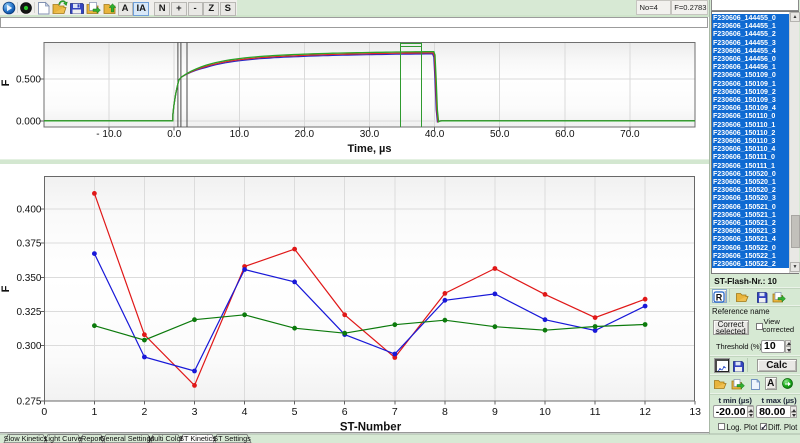 The height and width of the screenshot is (443, 800). I want to click on svg-text: 5, so click(295, 412).